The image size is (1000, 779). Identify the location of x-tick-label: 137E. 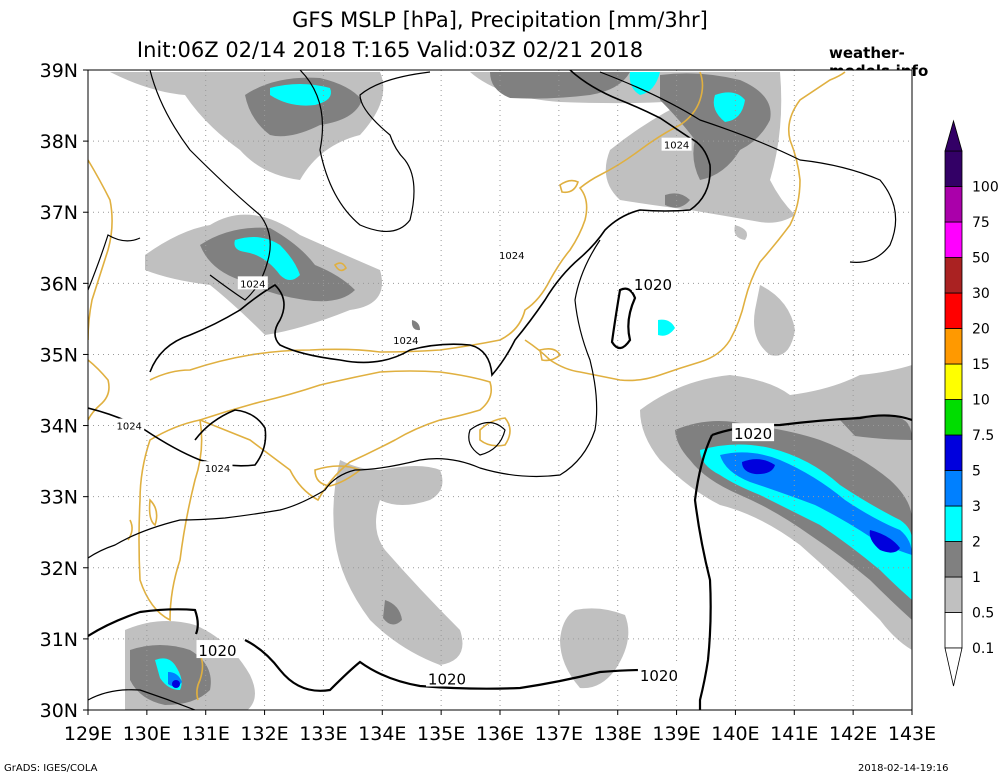
(559, 734).